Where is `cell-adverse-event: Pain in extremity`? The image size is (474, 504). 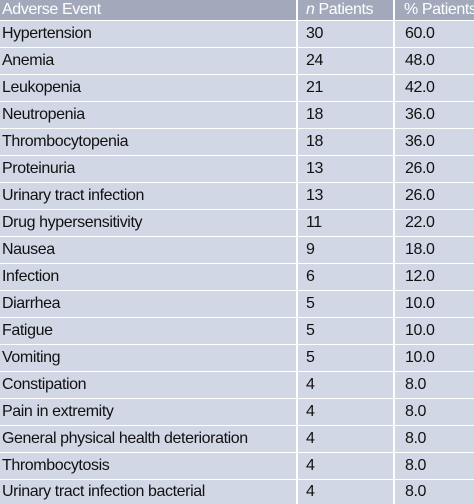
cell-adverse-event: Pain in extremity is located at coordinates (149, 412).